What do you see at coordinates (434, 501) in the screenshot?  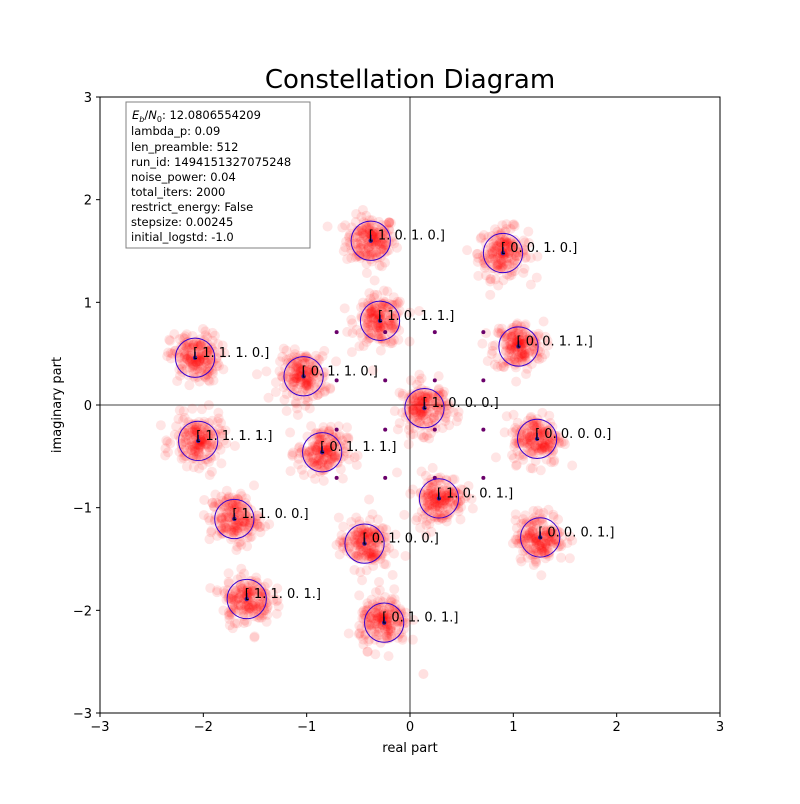 I see `sample-cloud` at bounding box center [434, 501].